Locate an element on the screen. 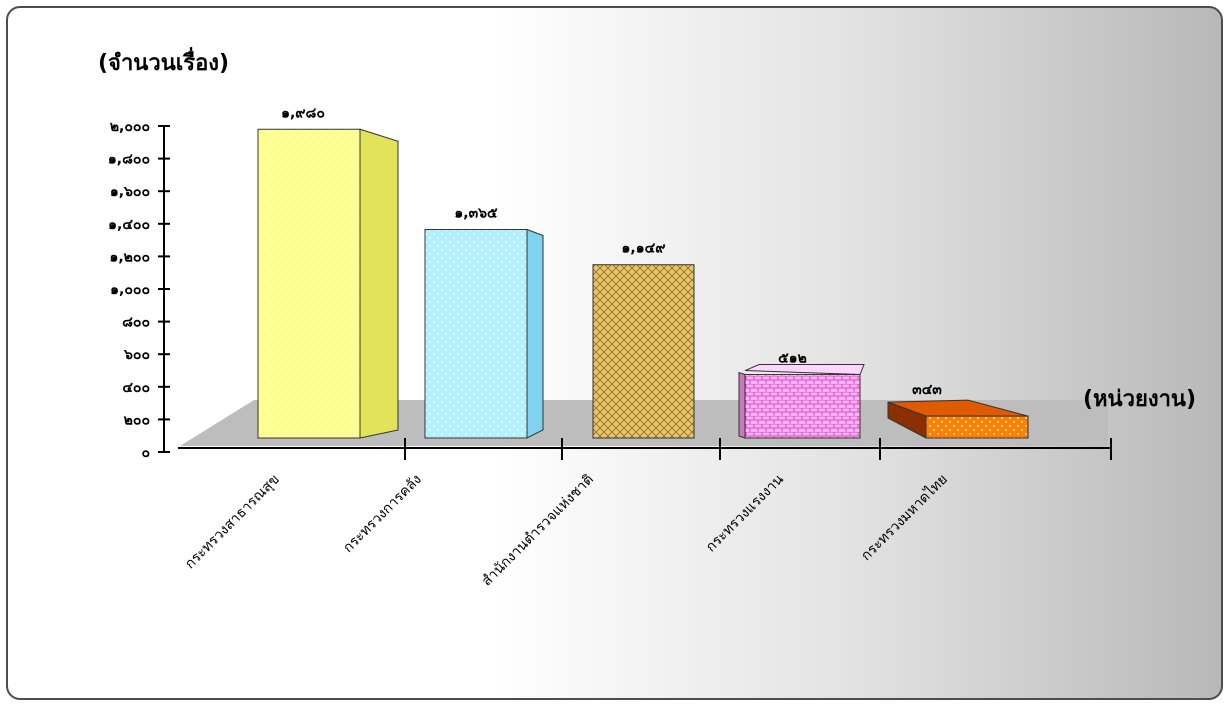  y-tick-label: ๒๐๐ is located at coordinates (137, 420).